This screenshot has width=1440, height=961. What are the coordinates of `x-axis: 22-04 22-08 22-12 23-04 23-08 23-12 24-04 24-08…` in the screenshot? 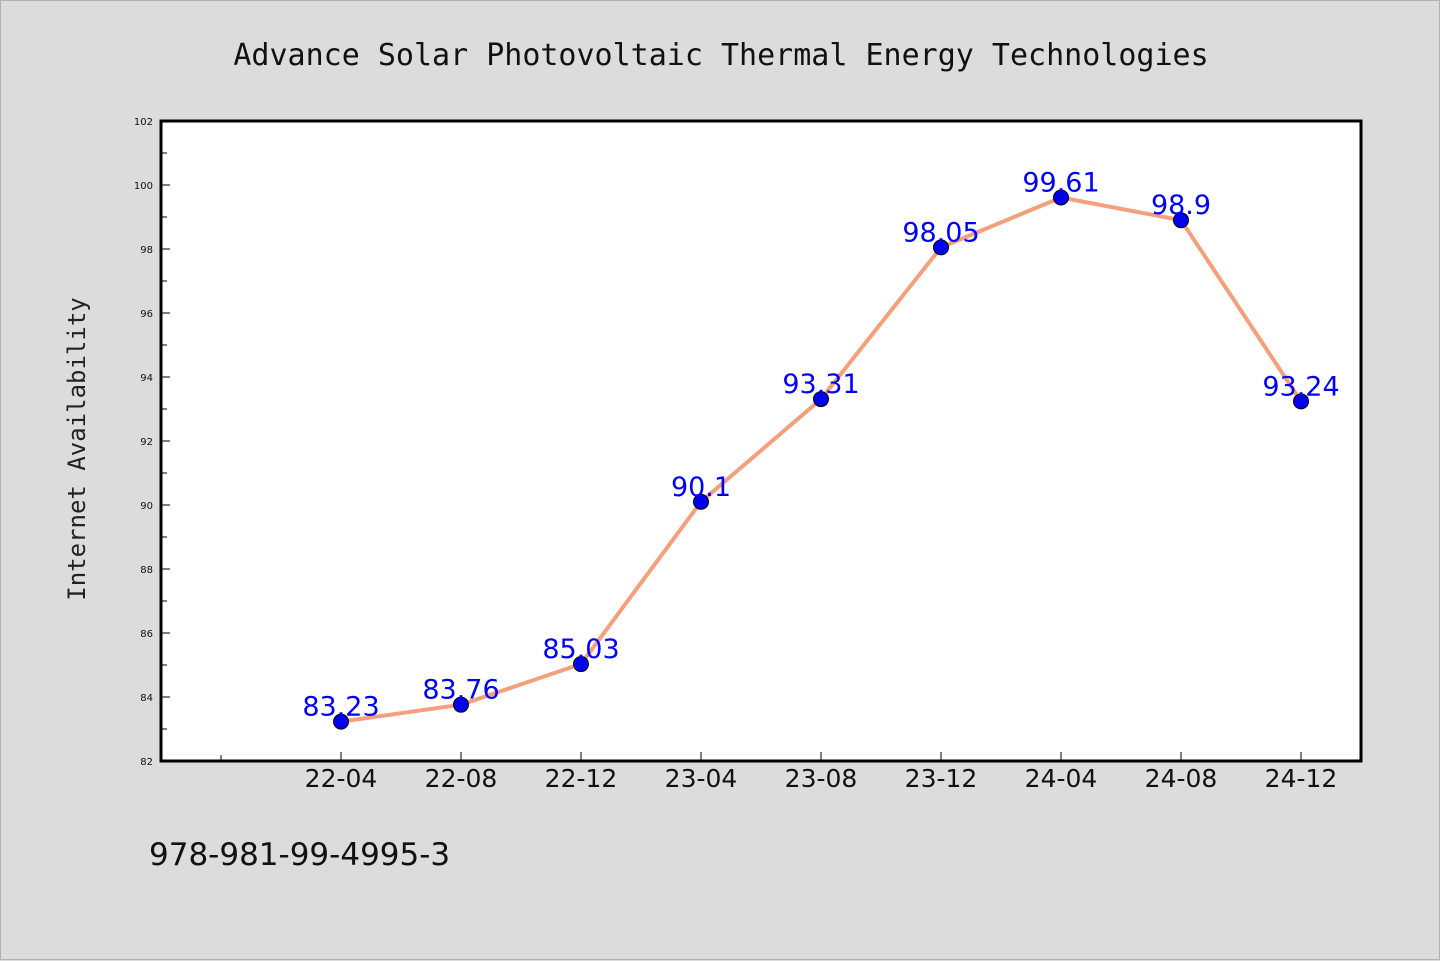 It's located at (779, 772).